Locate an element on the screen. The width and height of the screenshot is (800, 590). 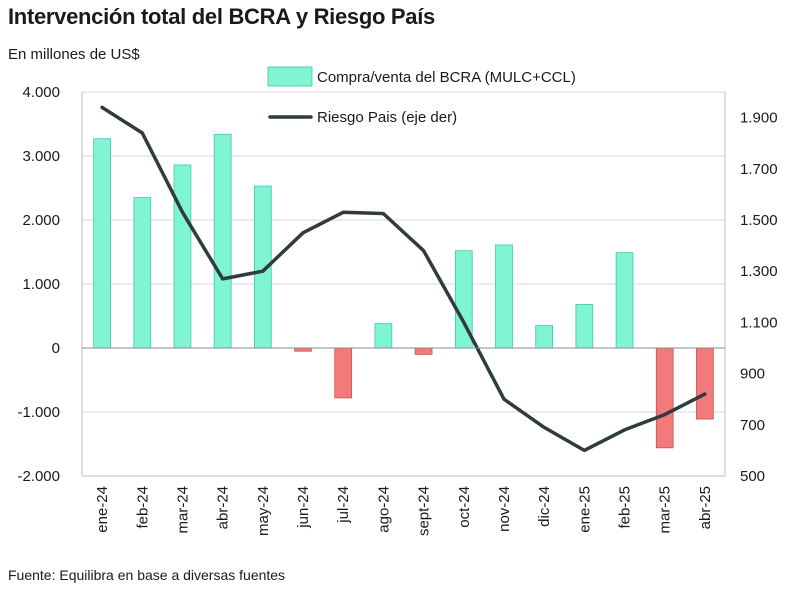
right-tick-label: 700 is located at coordinates (752, 425).